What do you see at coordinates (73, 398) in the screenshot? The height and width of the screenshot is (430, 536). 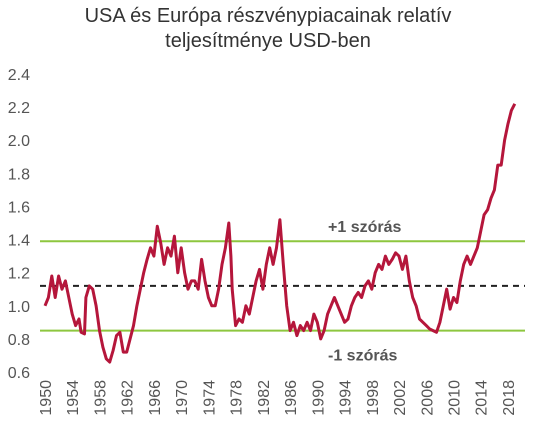 I see `x-tick-label: 1954` at bounding box center [73, 398].